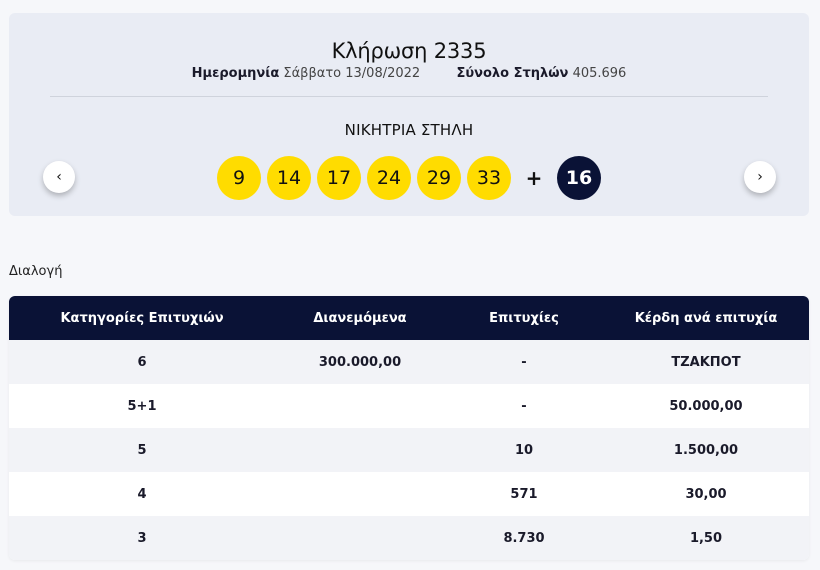 This screenshot has height=570, width=820. What do you see at coordinates (579, 178) in the screenshot?
I see `joker-ball: 16` at bounding box center [579, 178].